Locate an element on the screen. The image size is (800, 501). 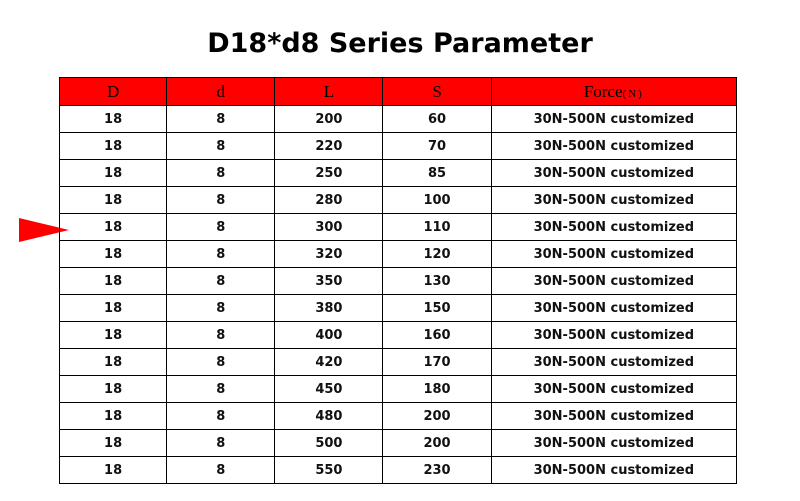
table-row: 18 8 200 60 30N-500N customized is located at coordinates (398, 119).